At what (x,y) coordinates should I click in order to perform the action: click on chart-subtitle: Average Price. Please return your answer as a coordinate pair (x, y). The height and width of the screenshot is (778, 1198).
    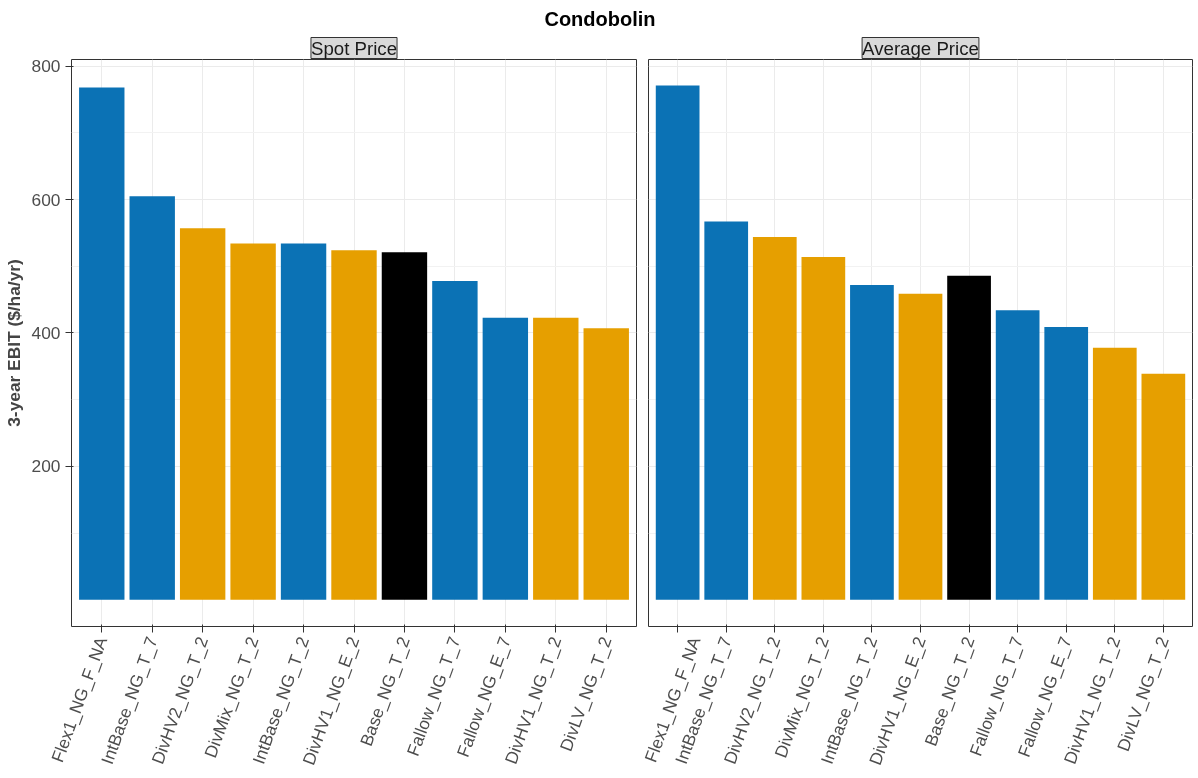
    Looking at the image, I should click on (920, 48).